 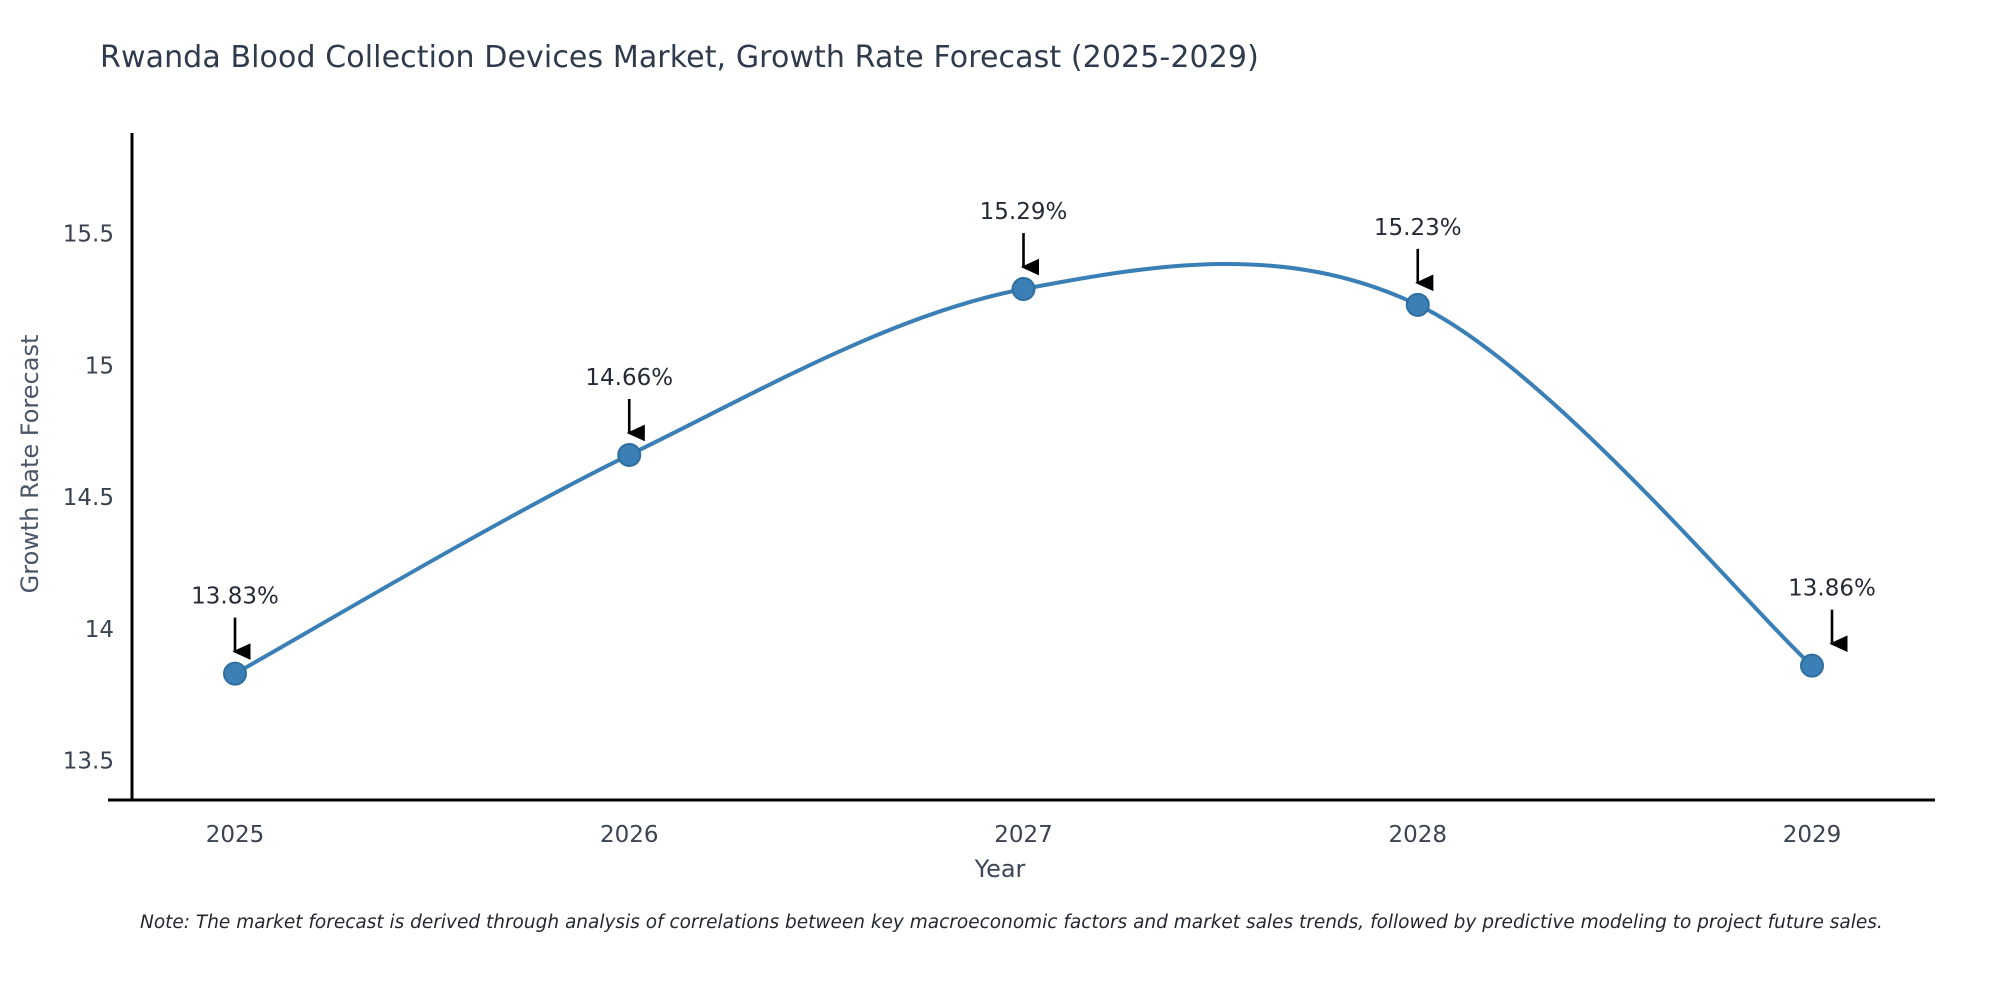 I want to click on data-point-label: 15.23%, so click(x=1418, y=228).